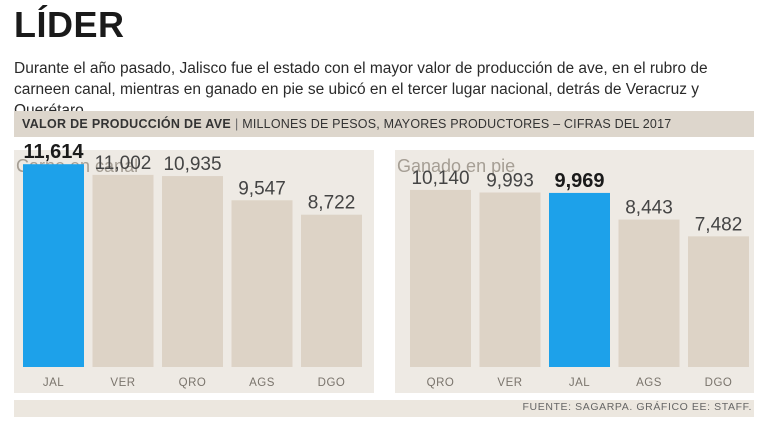 The height and width of the screenshot is (437, 768). Describe the element at coordinates (510, 181) in the screenshot. I see `data-label-ganado-ver: 9,993` at that location.